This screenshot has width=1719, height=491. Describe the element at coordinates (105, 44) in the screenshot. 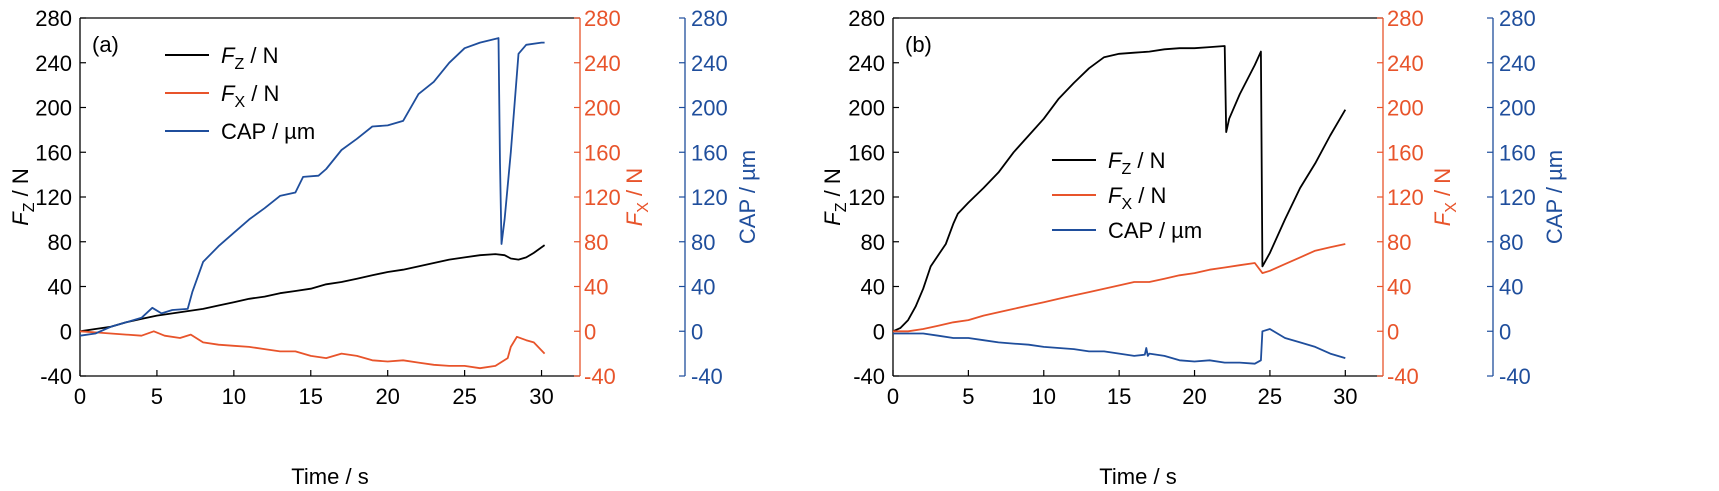

I see `panel-label: (a)` at that location.